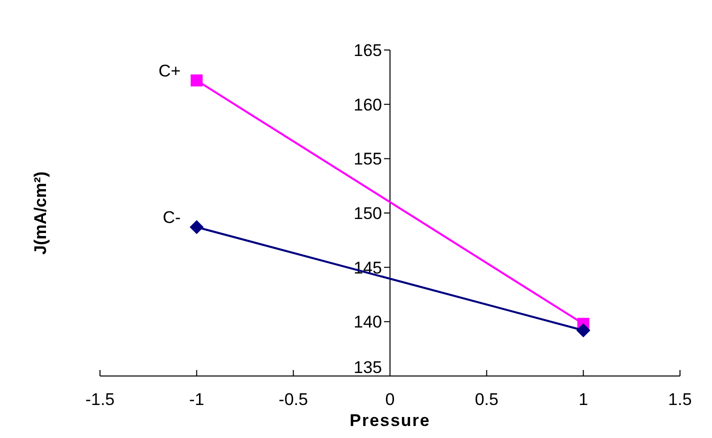  Describe the element at coordinates (368, 159) in the screenshot. I see `y-tick-label: 155` at that location.